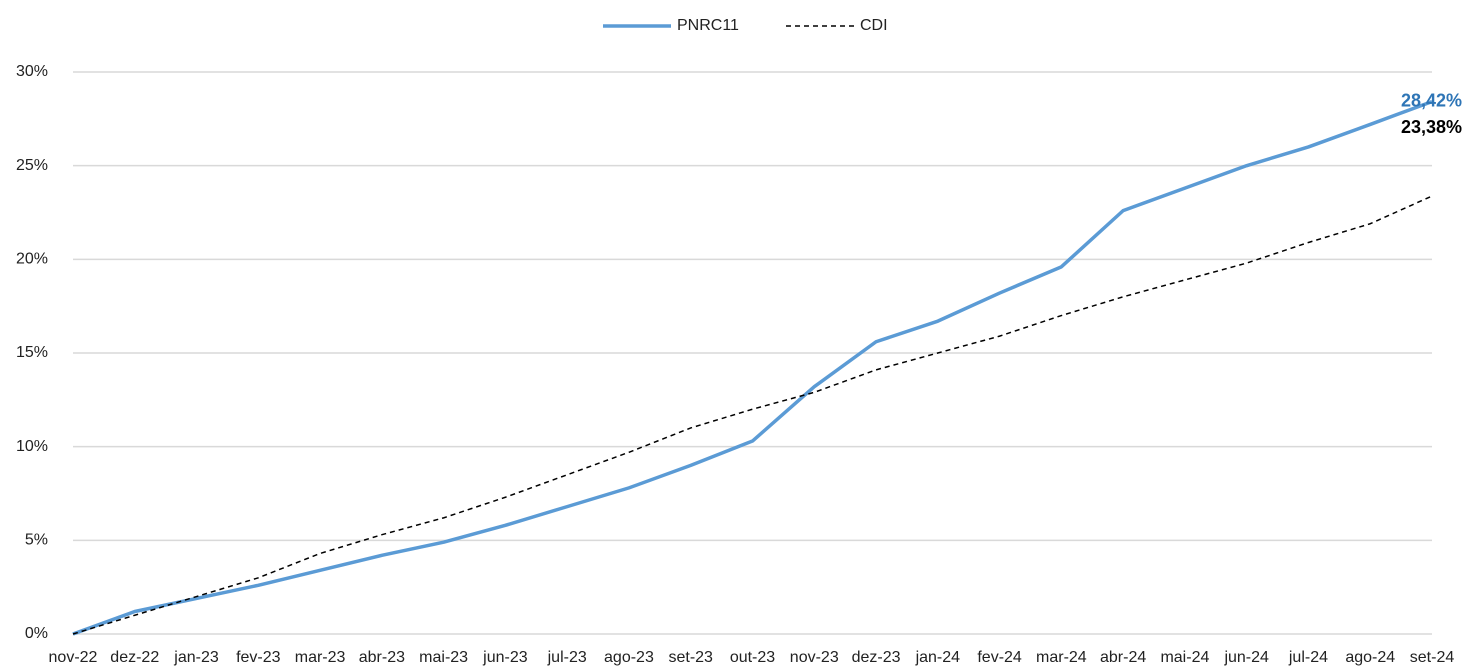 The image size is (1468, 668). I want to click on x-tick-label: dez-23, so click(876, 657).